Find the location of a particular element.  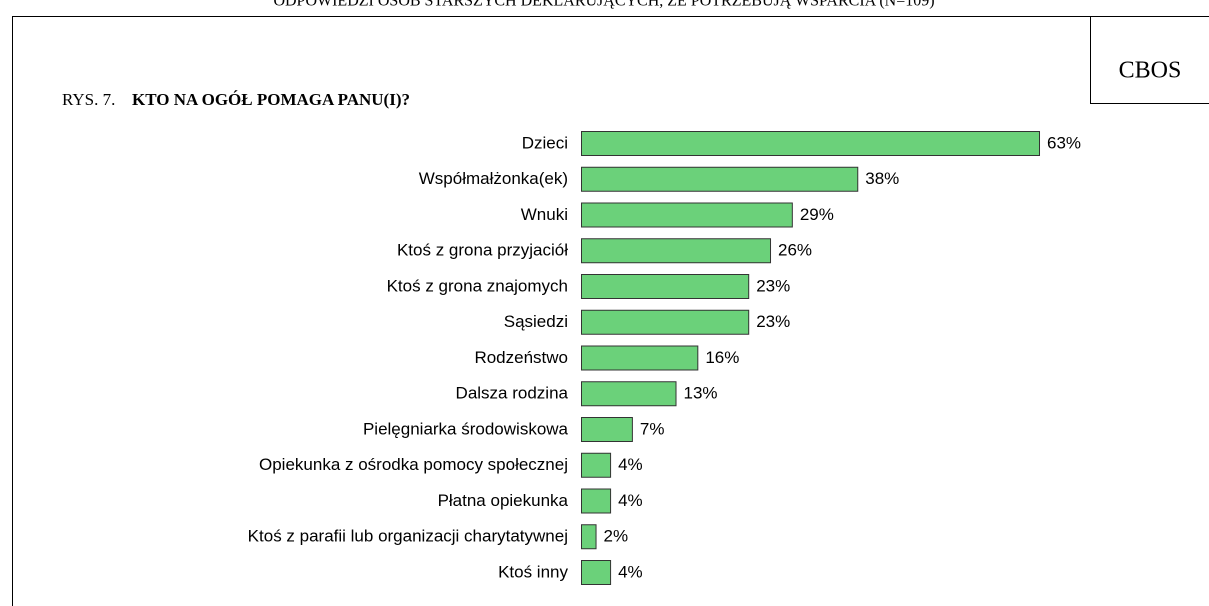

category-label: Dalsza rodzina is located at coordinates (512, 393).